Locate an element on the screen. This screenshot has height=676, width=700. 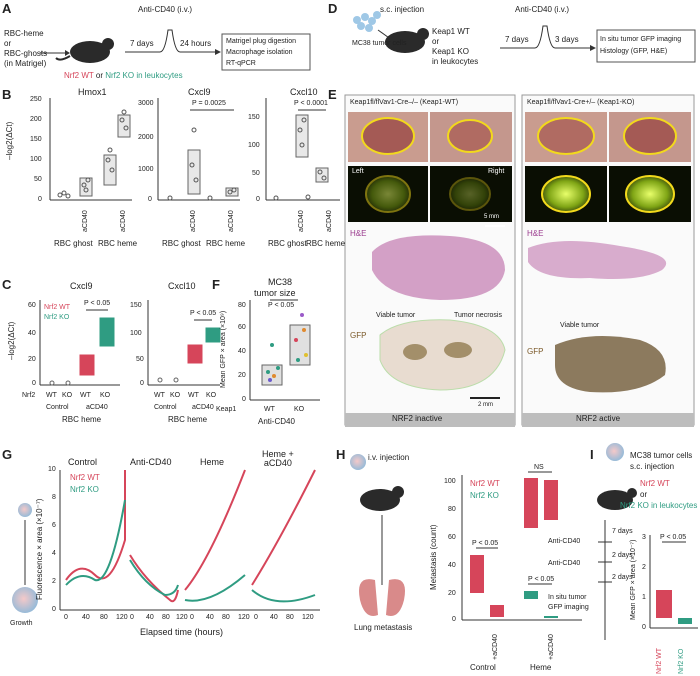
b2-group-1: RBC heme is located at coordinates (326, 243).